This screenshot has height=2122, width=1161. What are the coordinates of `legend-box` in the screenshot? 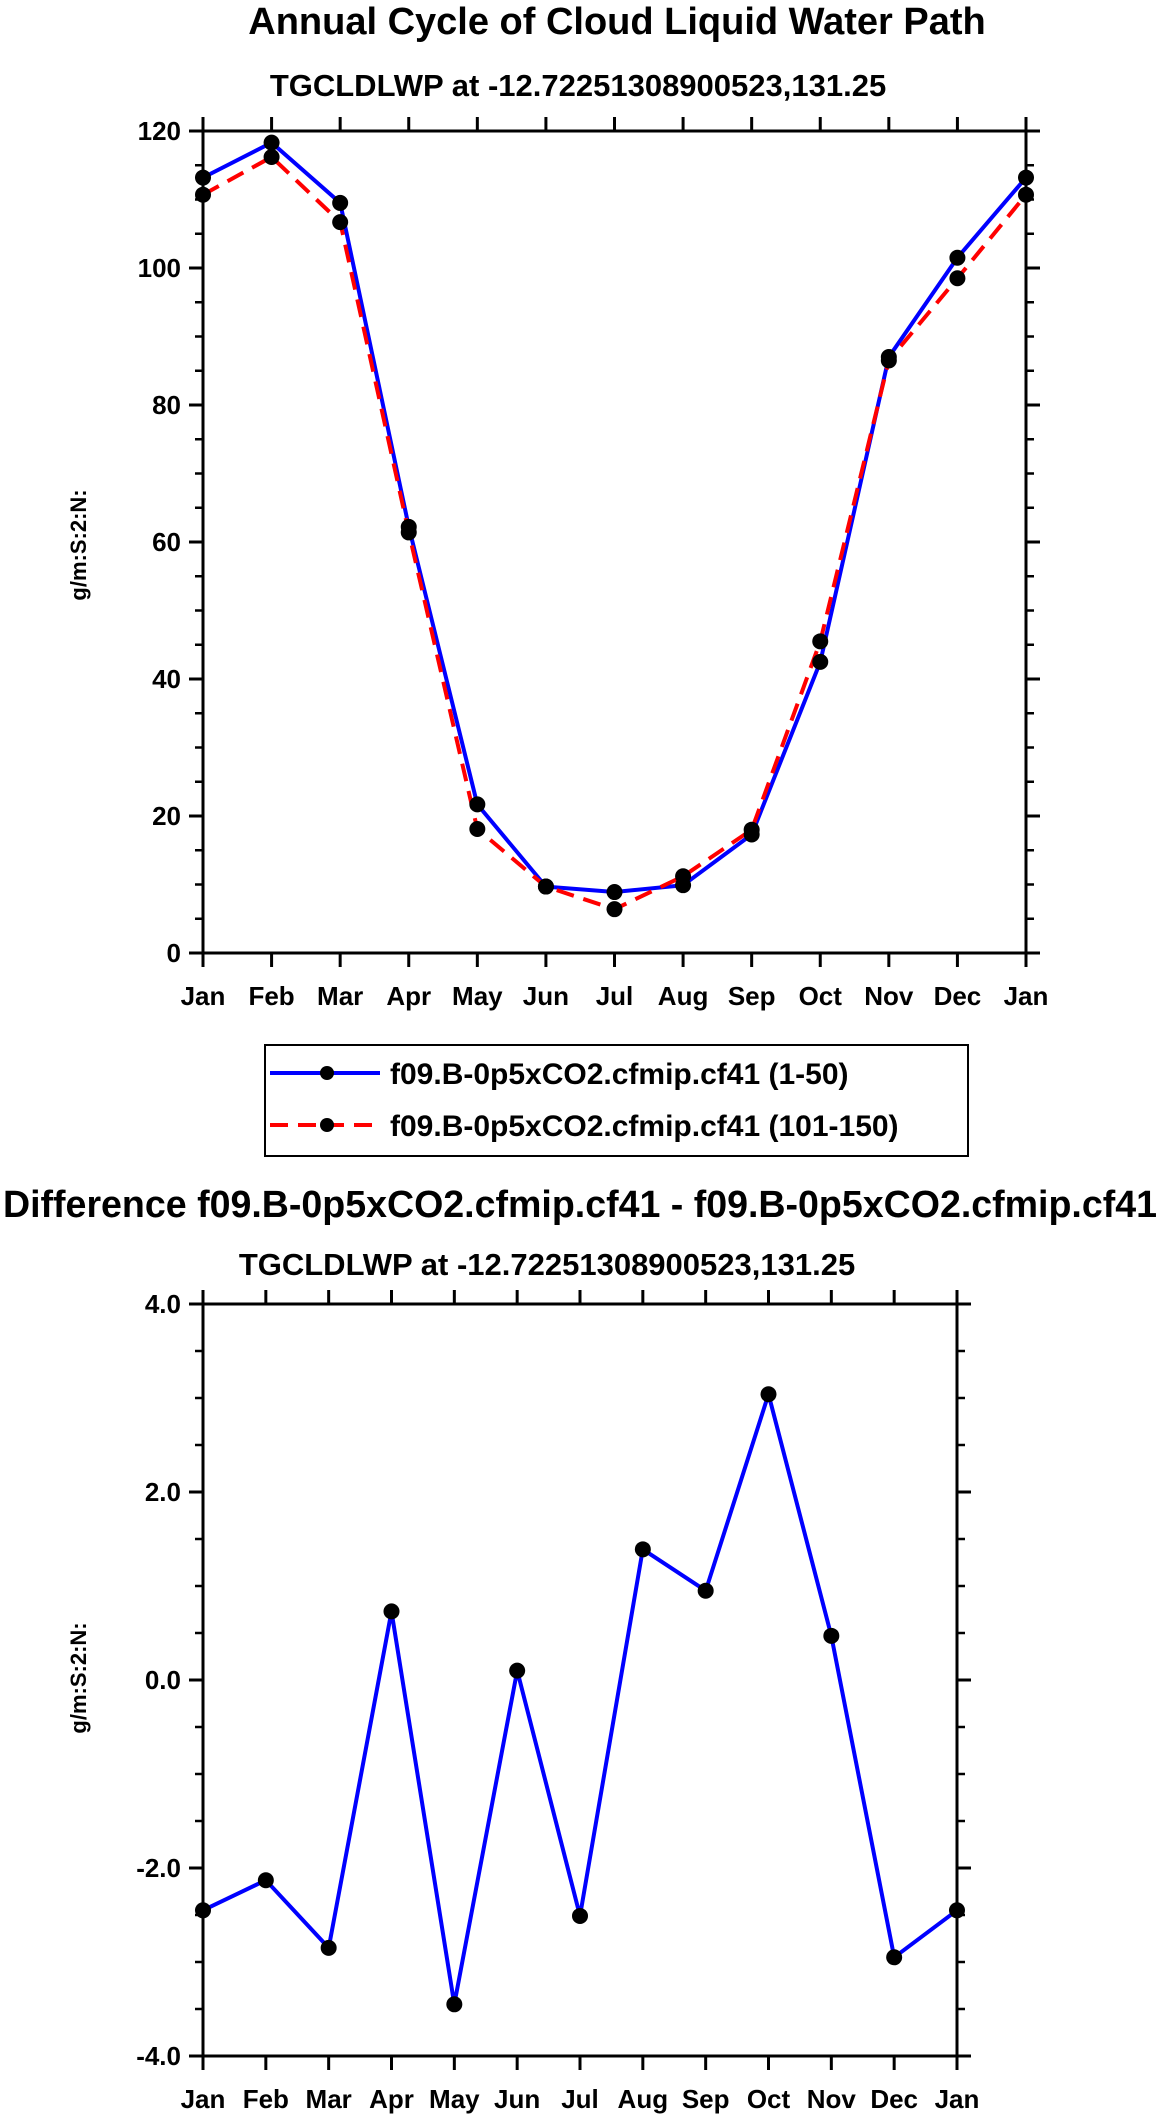 It's located at (616, 1100).